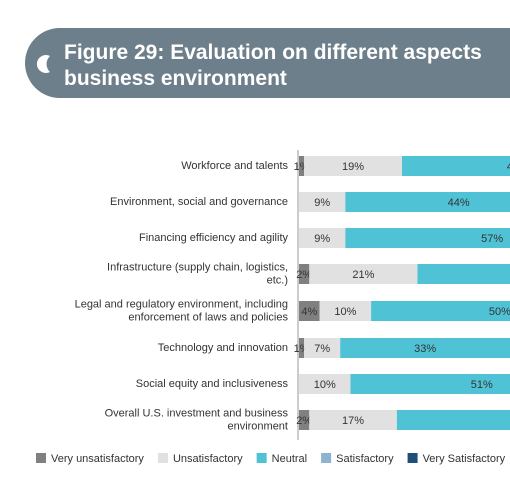  Describe the element at coordinates (197, 413) in the screenshot. I see `category-label-line: Overall U.S. investment and business` at that location.